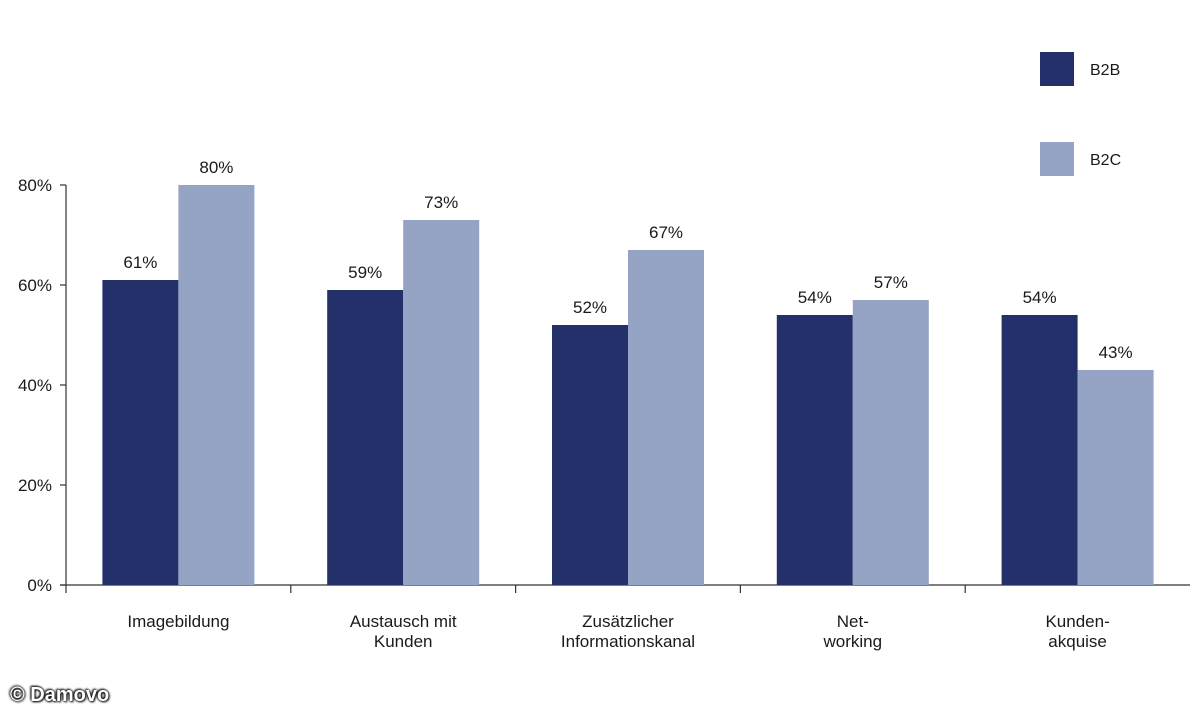 This screenshot has height=720, width=1200. What do you see at coordinates (891, 282) in the screenshot?
I see `data-label: 57%` at bounding box center [891, 282].